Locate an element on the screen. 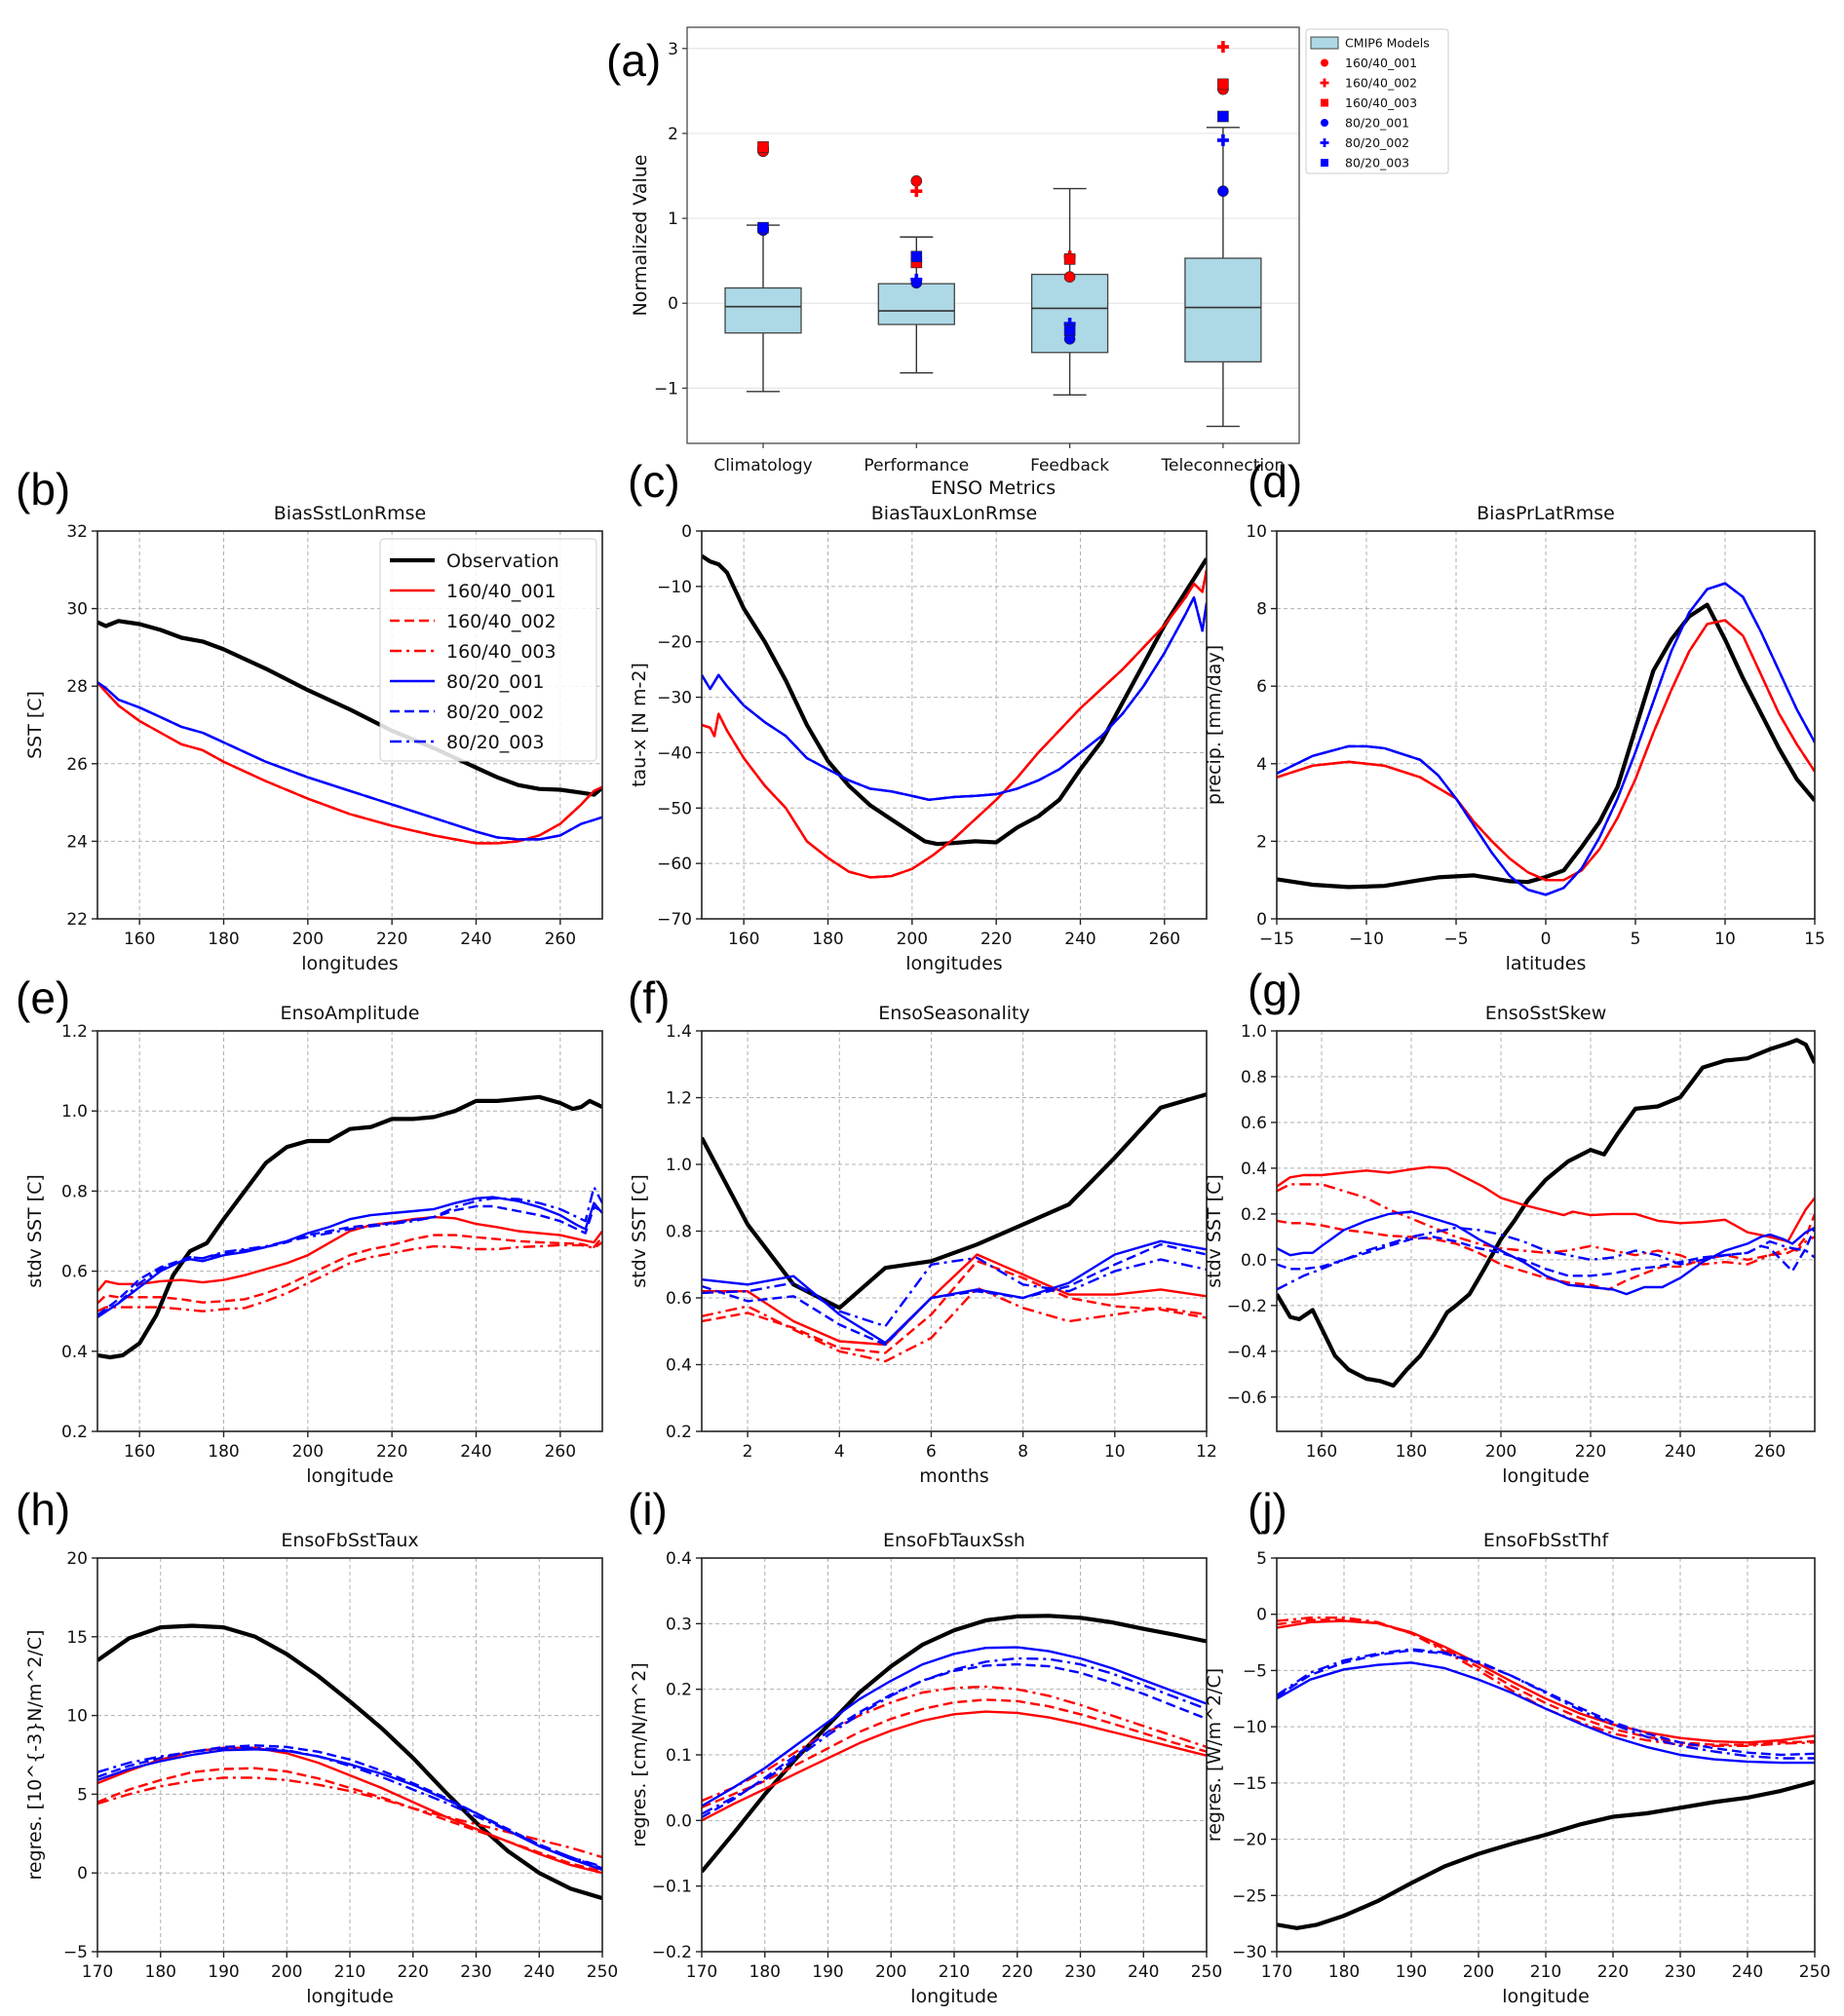  y-tick-label: −20 is located at coordinates (674, 643).